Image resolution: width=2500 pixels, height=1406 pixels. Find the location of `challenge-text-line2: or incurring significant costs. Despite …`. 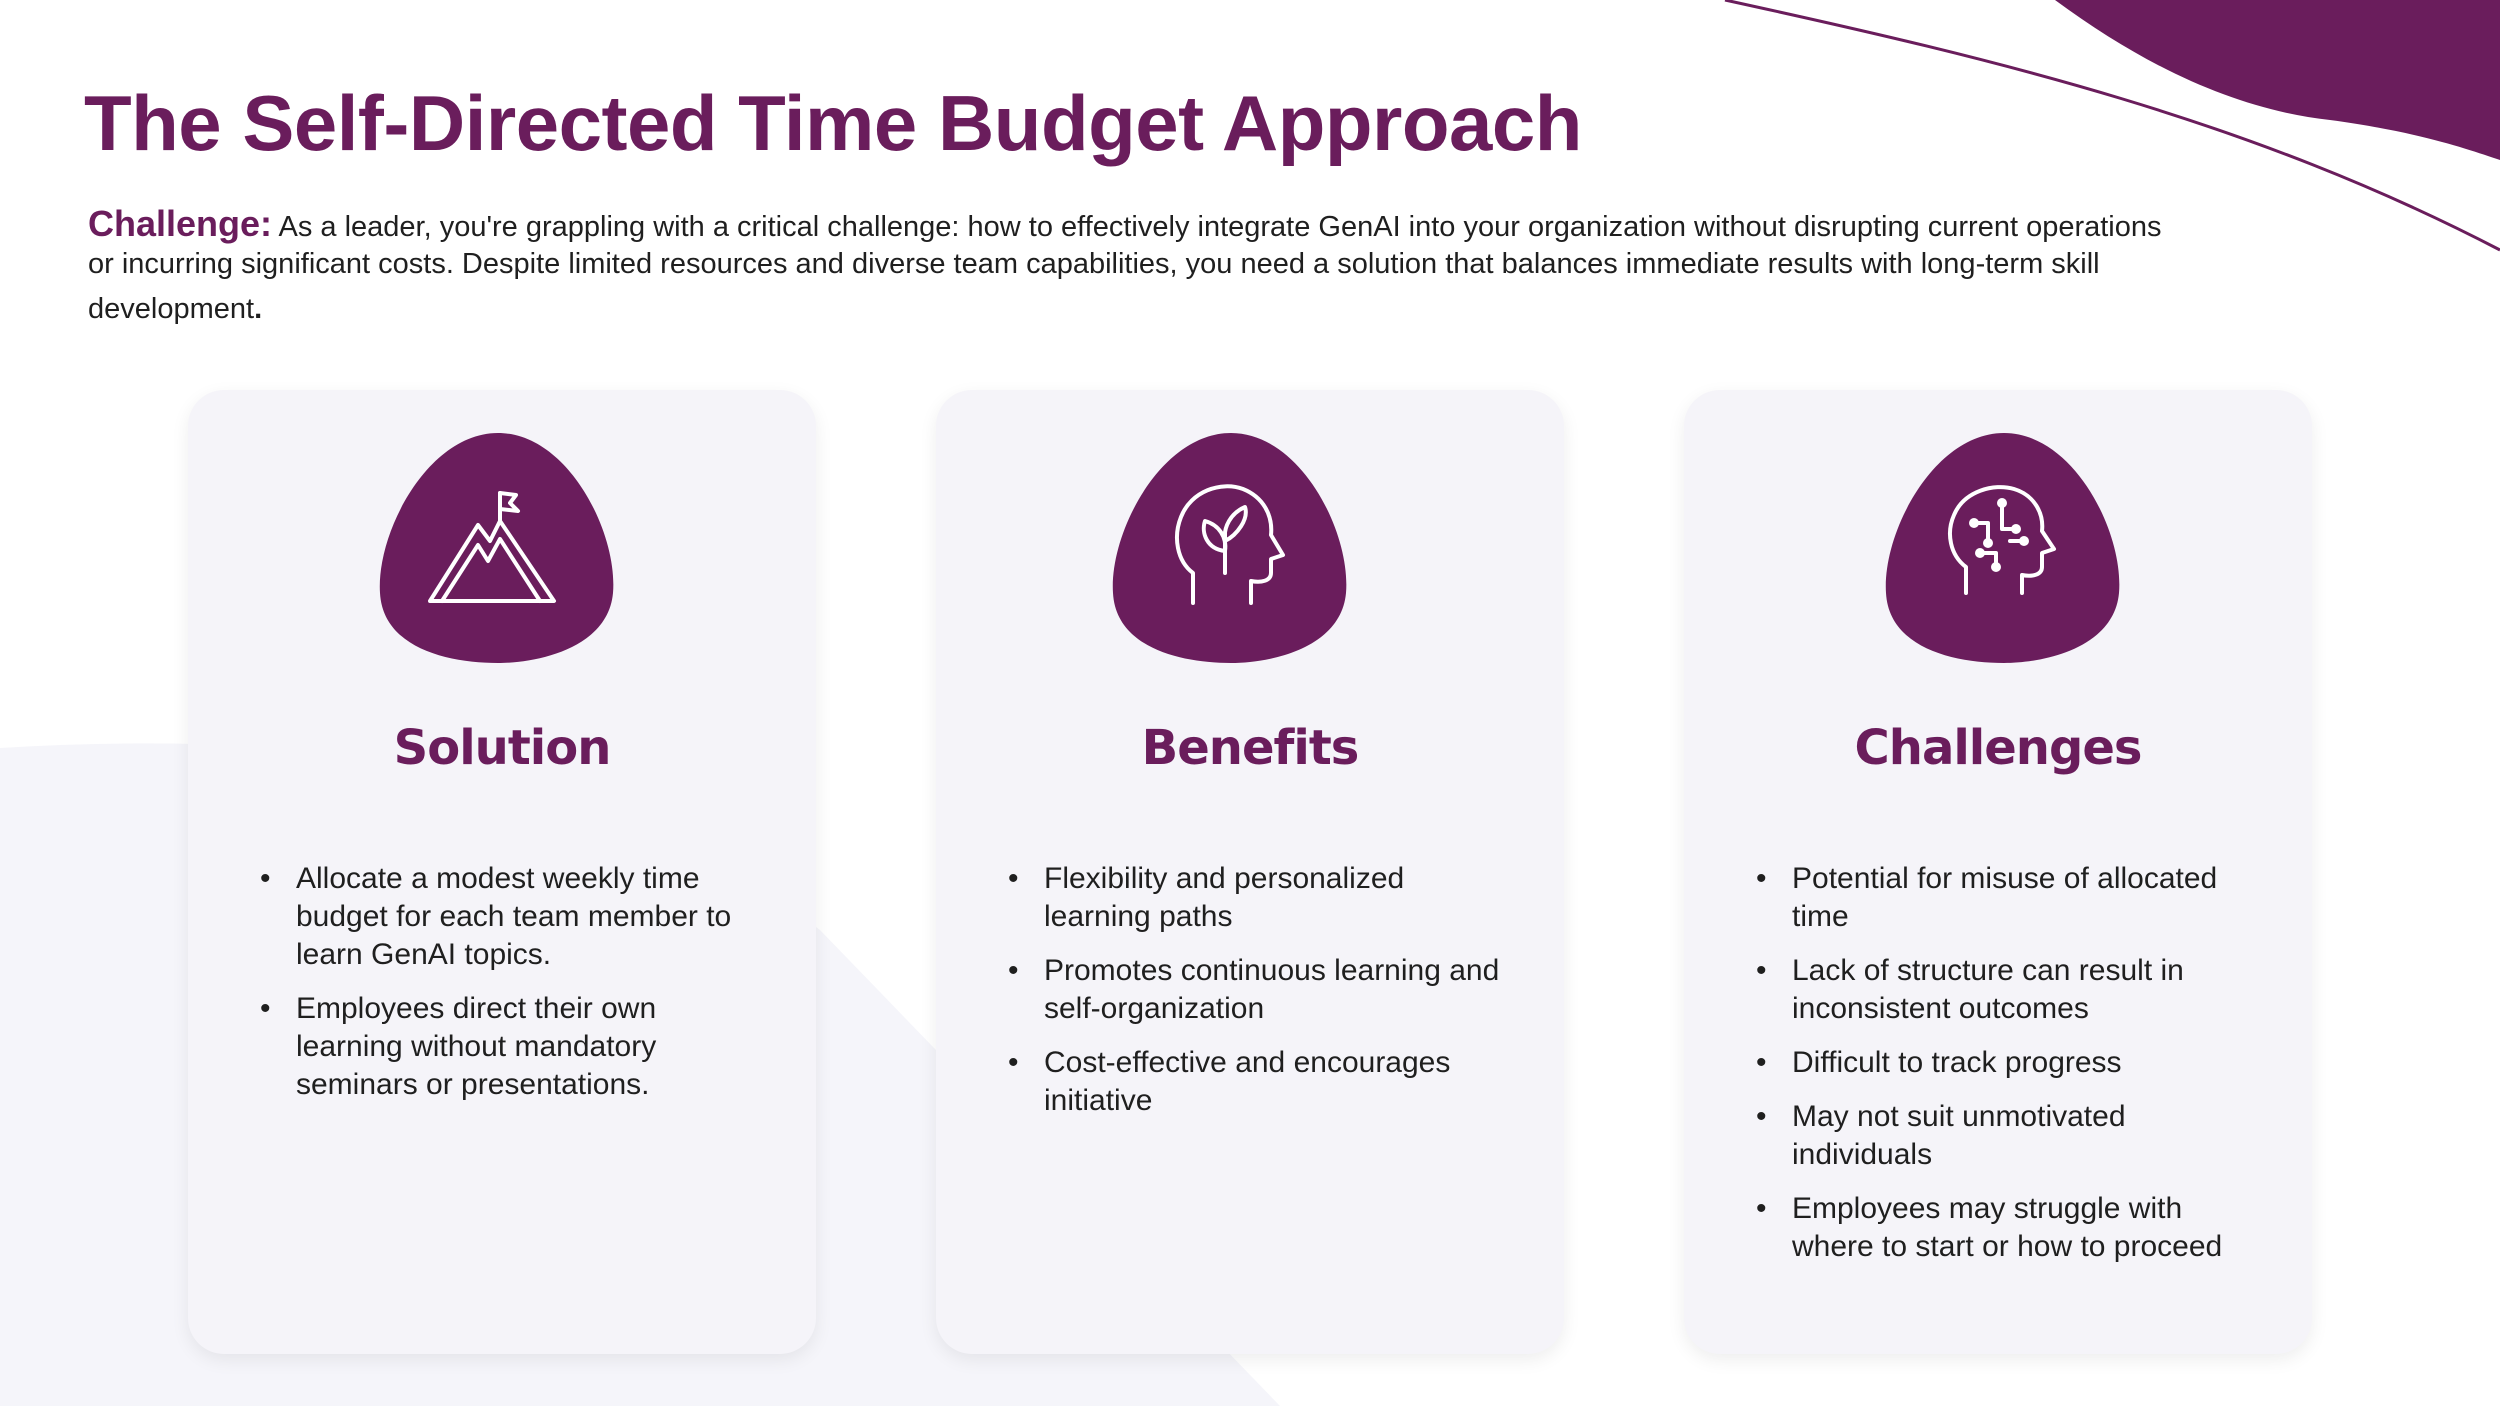

challenge-text-line2: or incurring significant costs. Despite … is located at coordinates (1094, 264).